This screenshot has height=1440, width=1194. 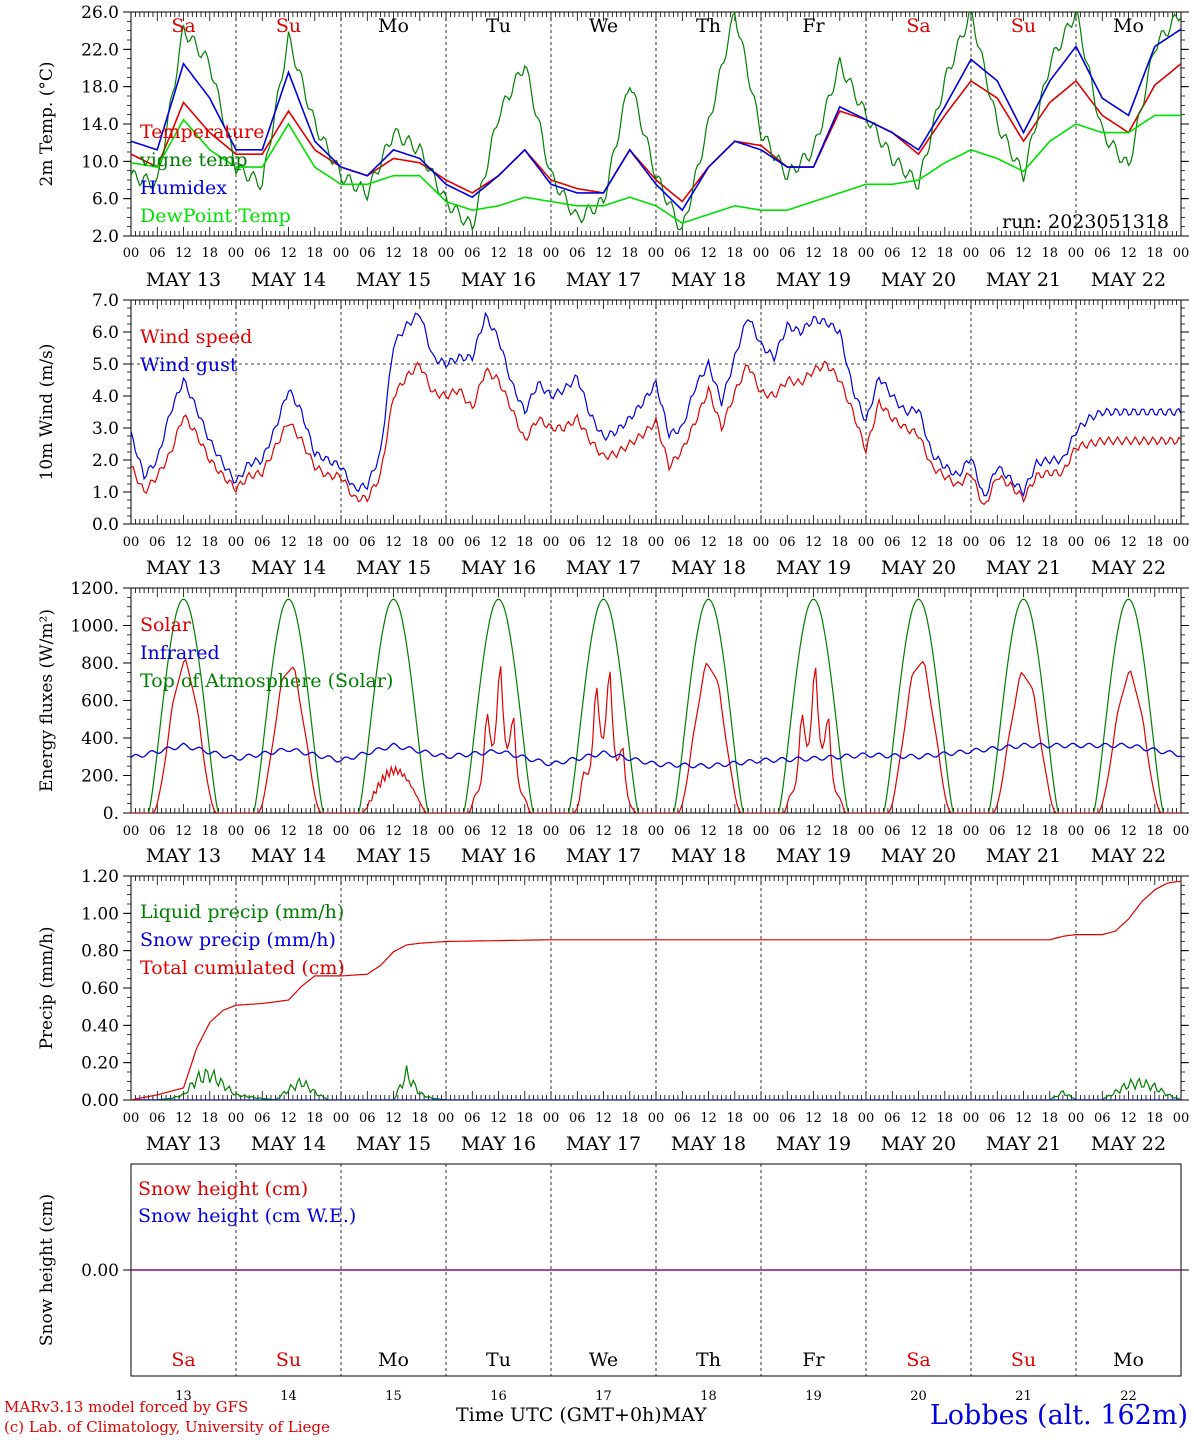 I want to click on weekday-label-top: Th, so click(x=708, y=26).